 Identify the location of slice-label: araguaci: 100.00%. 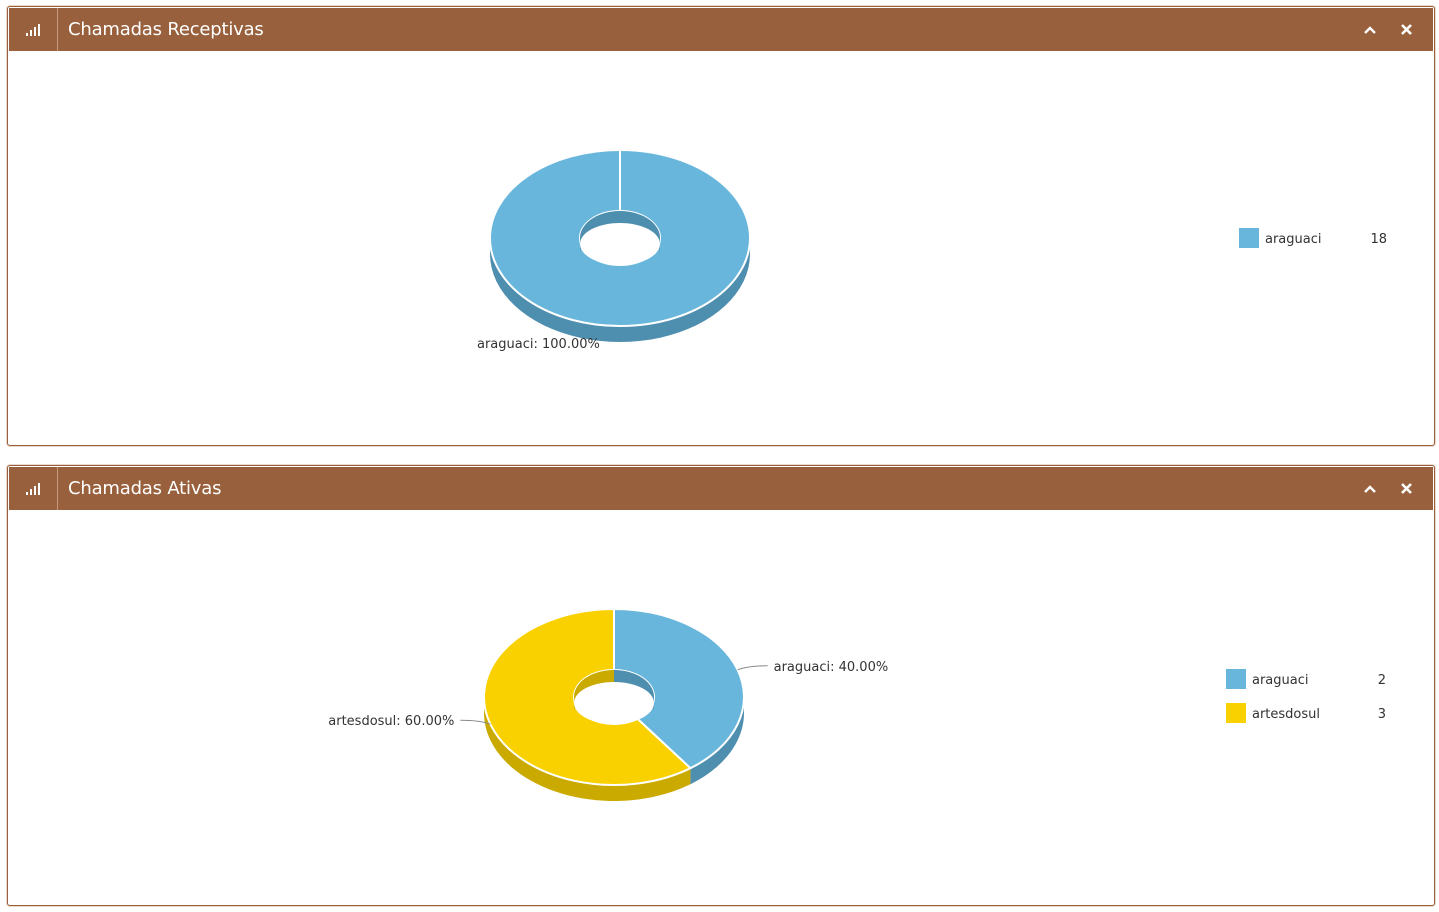
(538, 344).